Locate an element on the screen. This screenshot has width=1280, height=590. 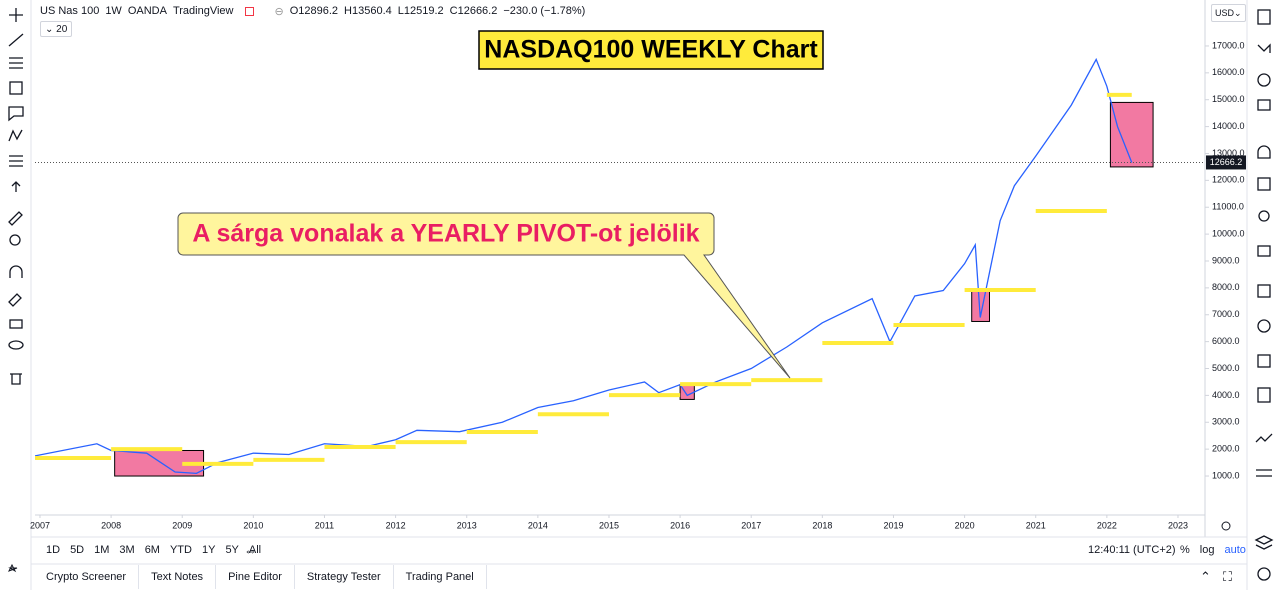
bottom-tab: Trading Panel is located at coordinates (440, 577).